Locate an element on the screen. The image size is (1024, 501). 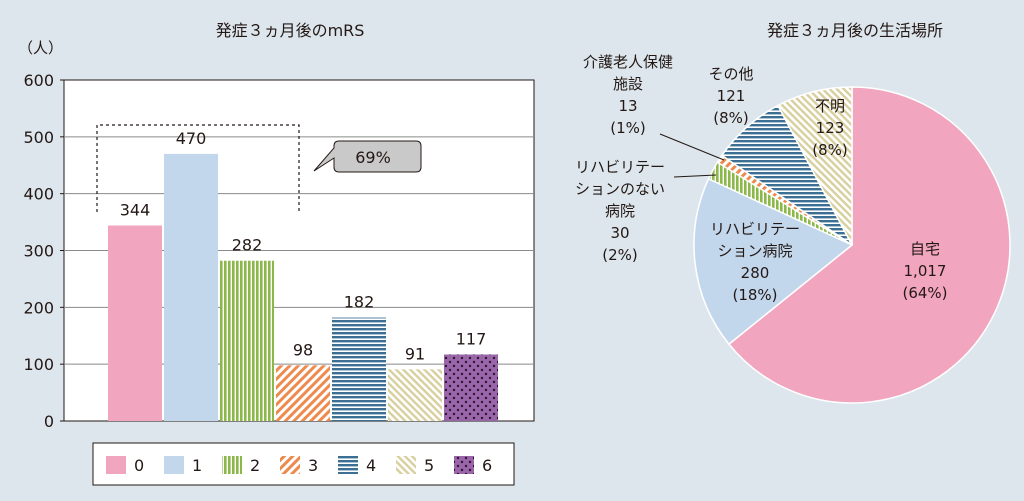
pie-label-nursing-name-2: 施設 is located at coordinates (628, 84).